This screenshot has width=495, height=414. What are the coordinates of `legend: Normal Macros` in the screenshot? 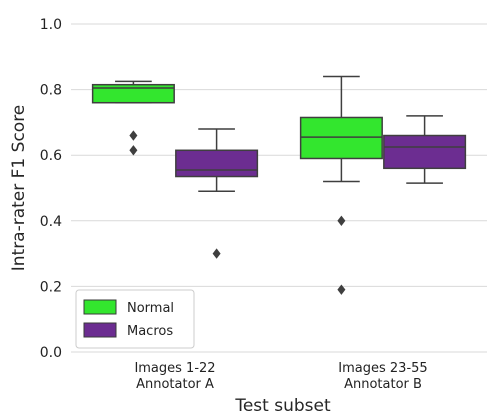 It's located at (135, 319).